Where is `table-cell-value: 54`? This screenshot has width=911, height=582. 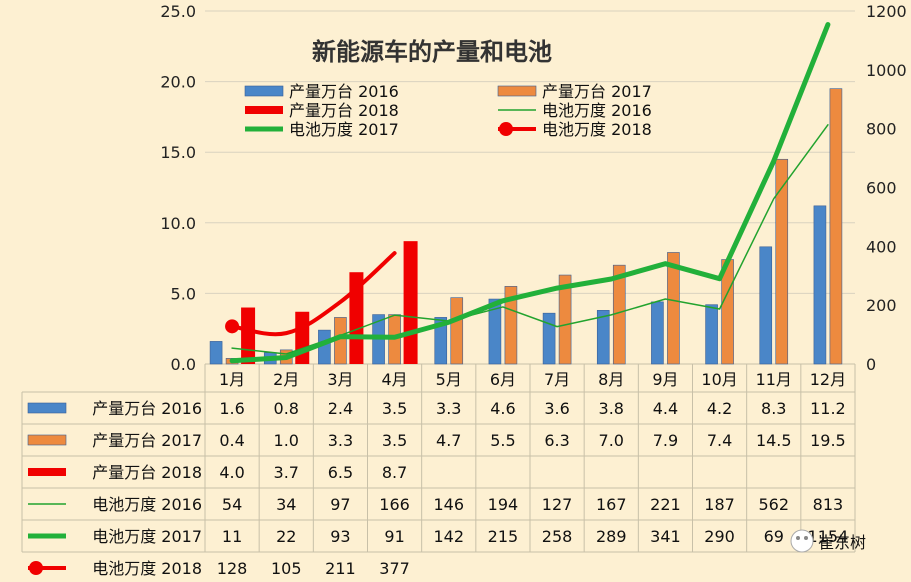
table-cell-value: 54 is located at coordinates (232, 504).